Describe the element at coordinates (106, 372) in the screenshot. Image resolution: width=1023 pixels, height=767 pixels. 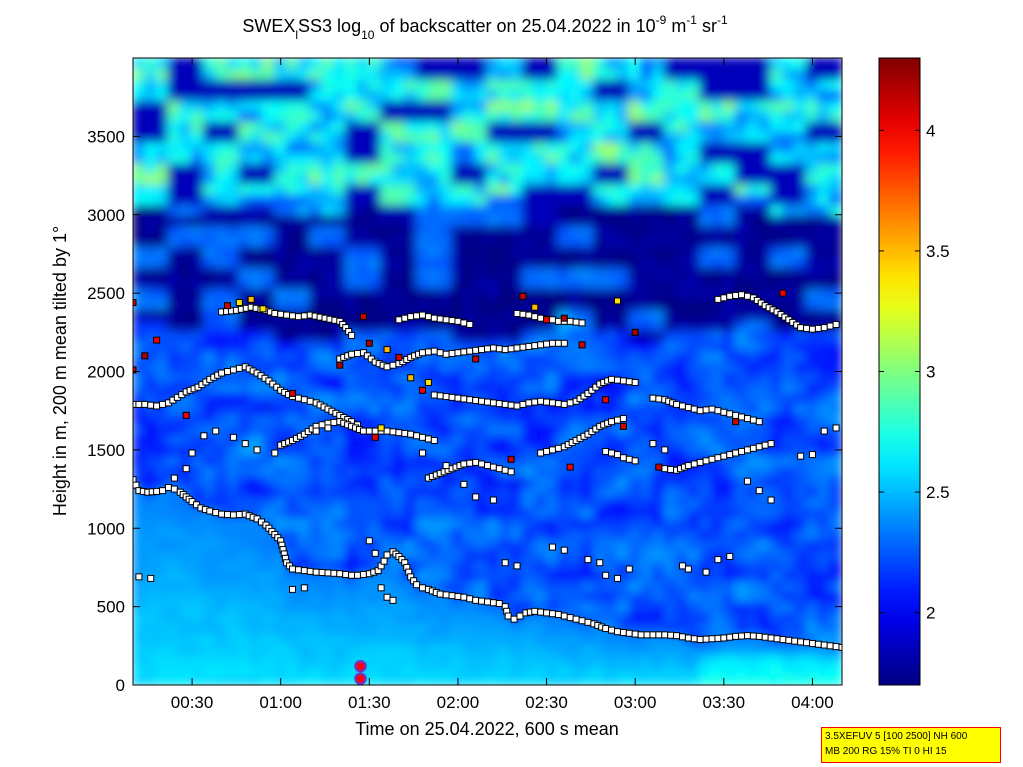
I see `y-tick-label: 2000` at that location.